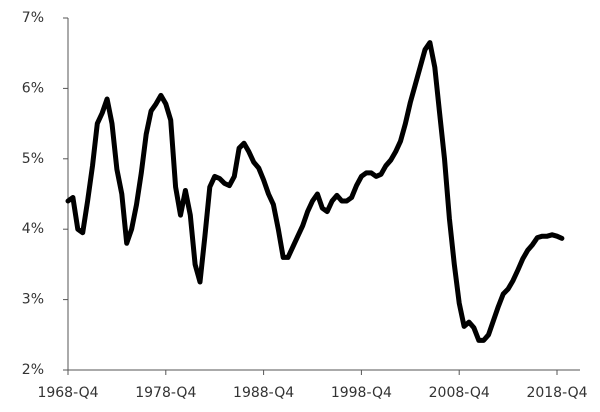 This screenshot has width=600, height=412. I want to click on y-tick-label: 4%, so click(33, 229).